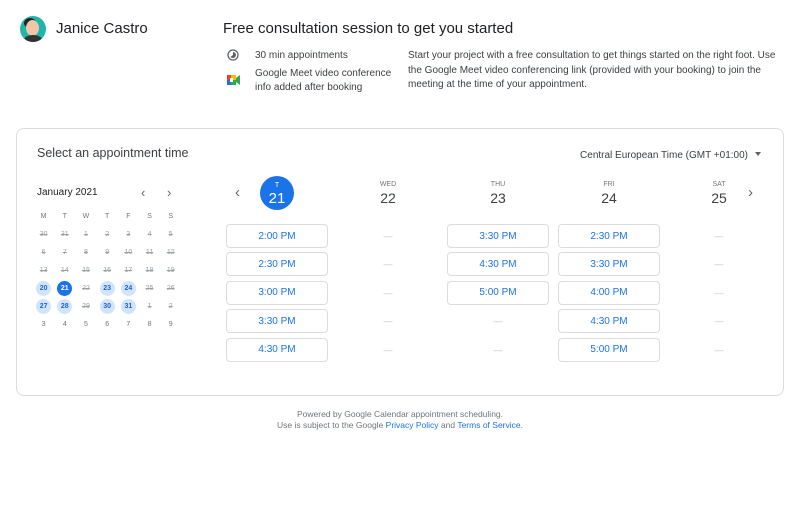  What do you see at coordinates (44, 306) in the screenshot?
I see `calendar-day: 27` at bounding box center [44, 306].